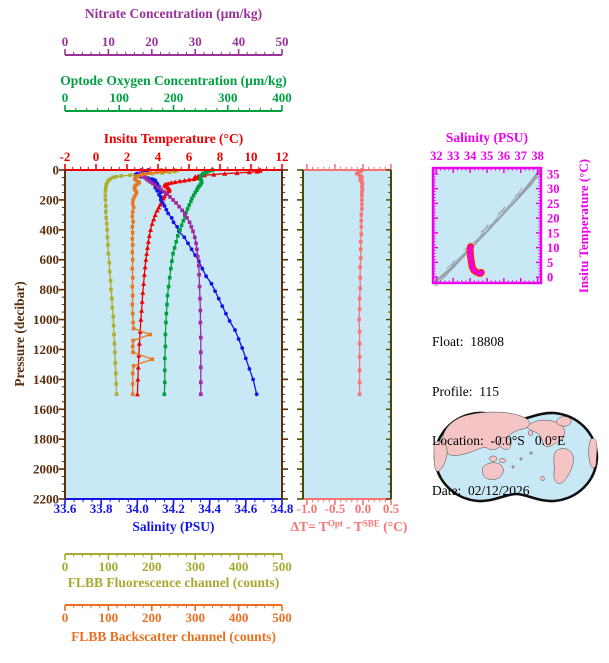 The image size is (609, 663). I want to click on pressure-tick-label: 200, so click(50, 199).